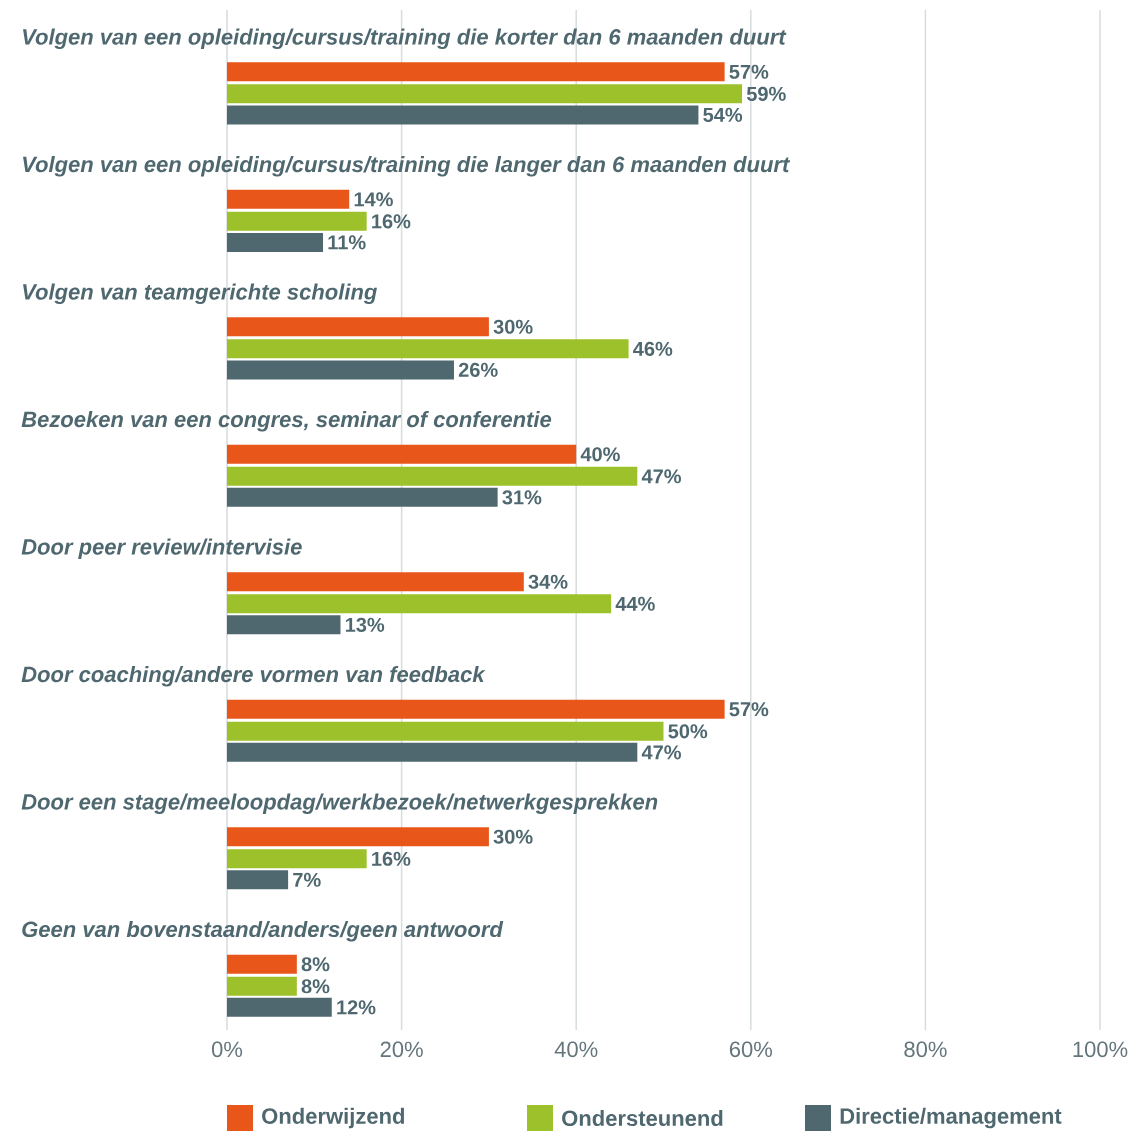  I want to click on y-tick-label: Door peer review/intervisie, so click(161, 548).